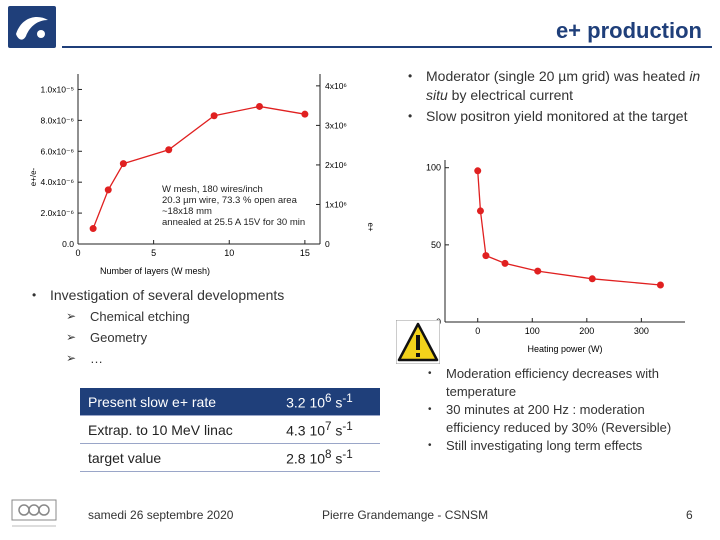  What do you see at coordinates (187, 211) in the screenshot?
I see `annotation-line: ~18x18 mm` at bounding box center [187, 211].